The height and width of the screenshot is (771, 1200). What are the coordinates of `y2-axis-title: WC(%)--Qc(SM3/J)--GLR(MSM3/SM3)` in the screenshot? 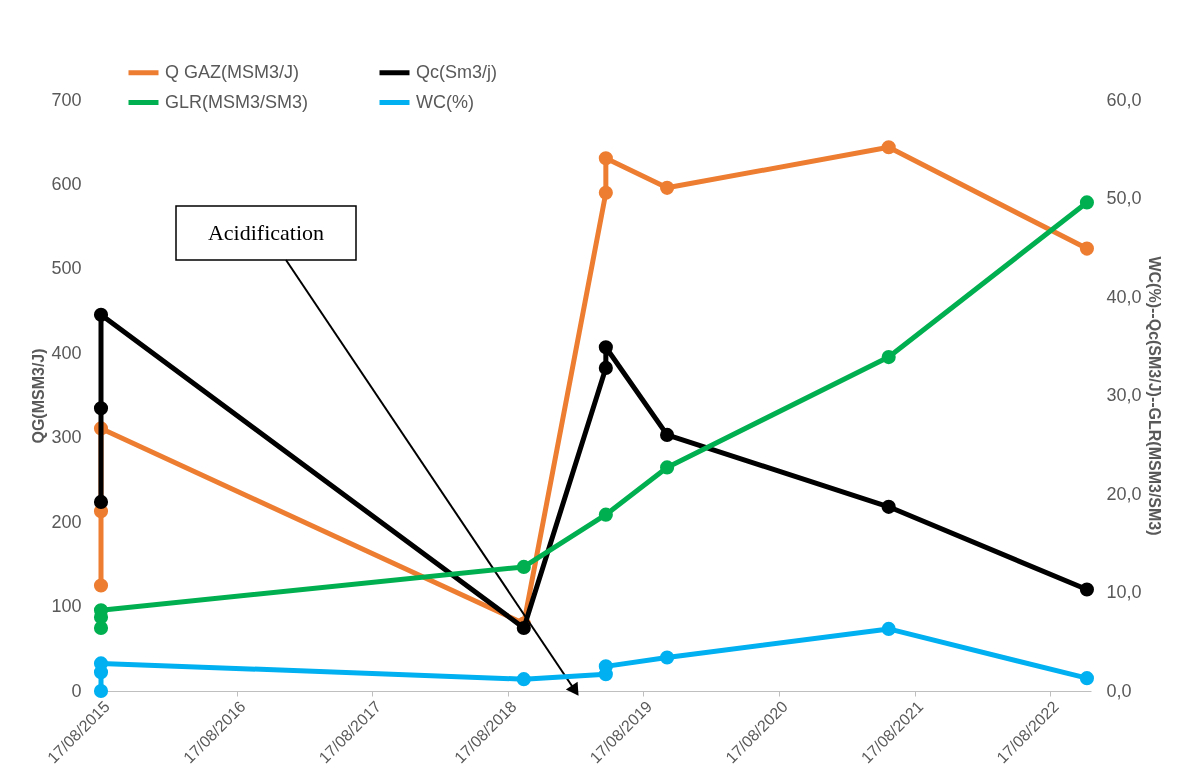 It's located at (1154, 396).